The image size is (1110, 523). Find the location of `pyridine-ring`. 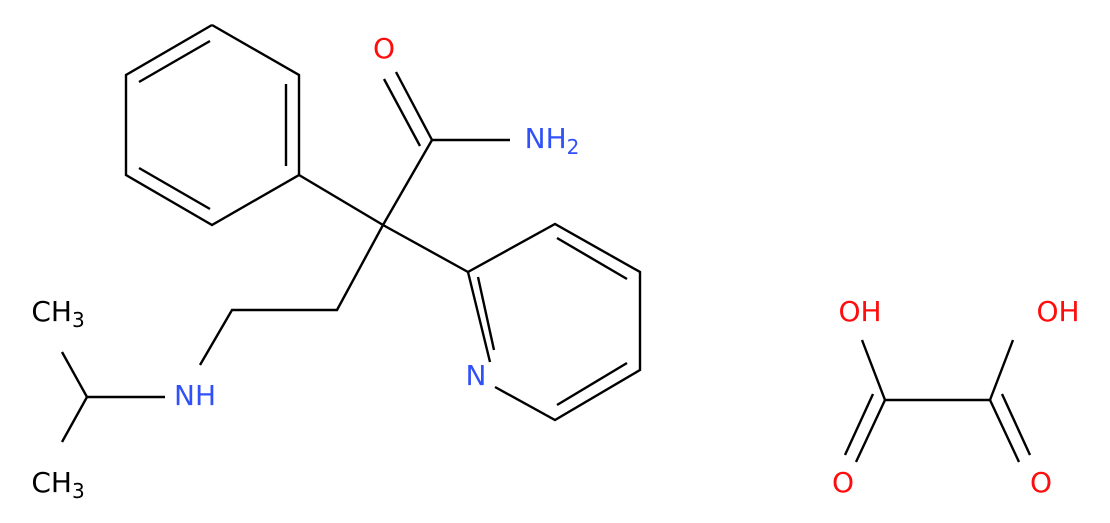

pyridine-ring is located at coordinates (554, 322).